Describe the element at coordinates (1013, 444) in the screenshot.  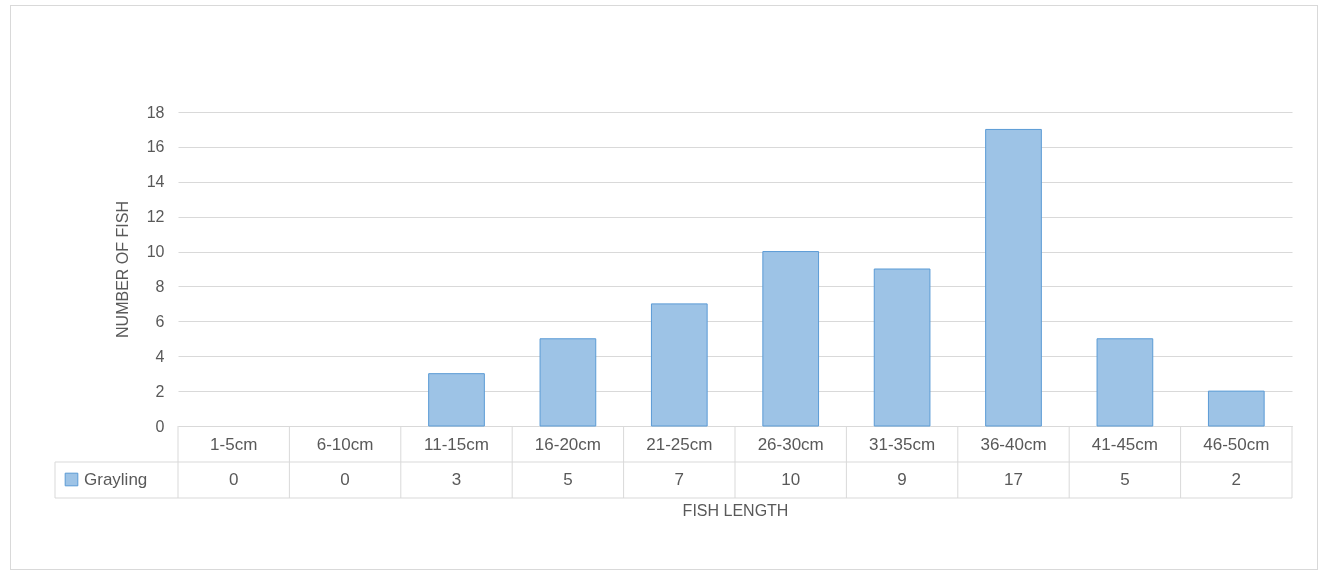
I see `x-tick-label: 36-40cm` at that location.